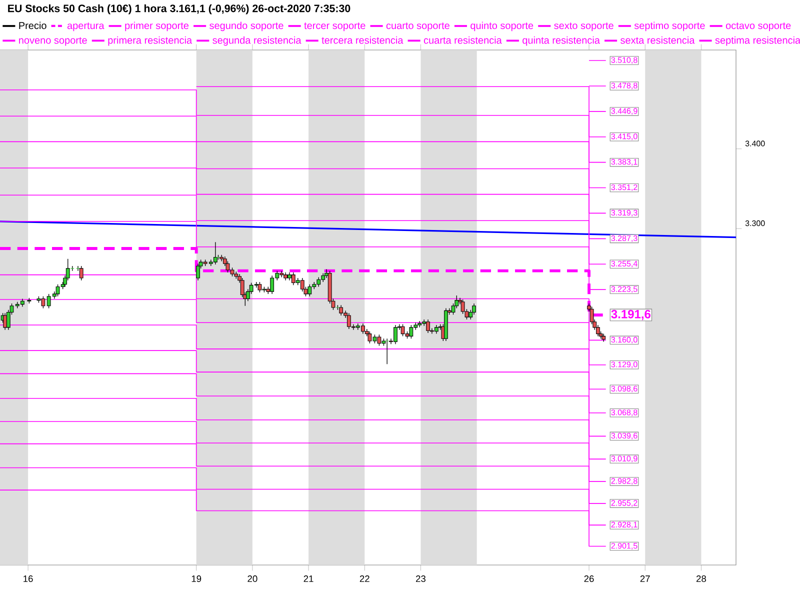  What do you see at coordinates (309, 578) in the screenshot?
I see `x-tick-label: 21` at bounding box center [309, 578].